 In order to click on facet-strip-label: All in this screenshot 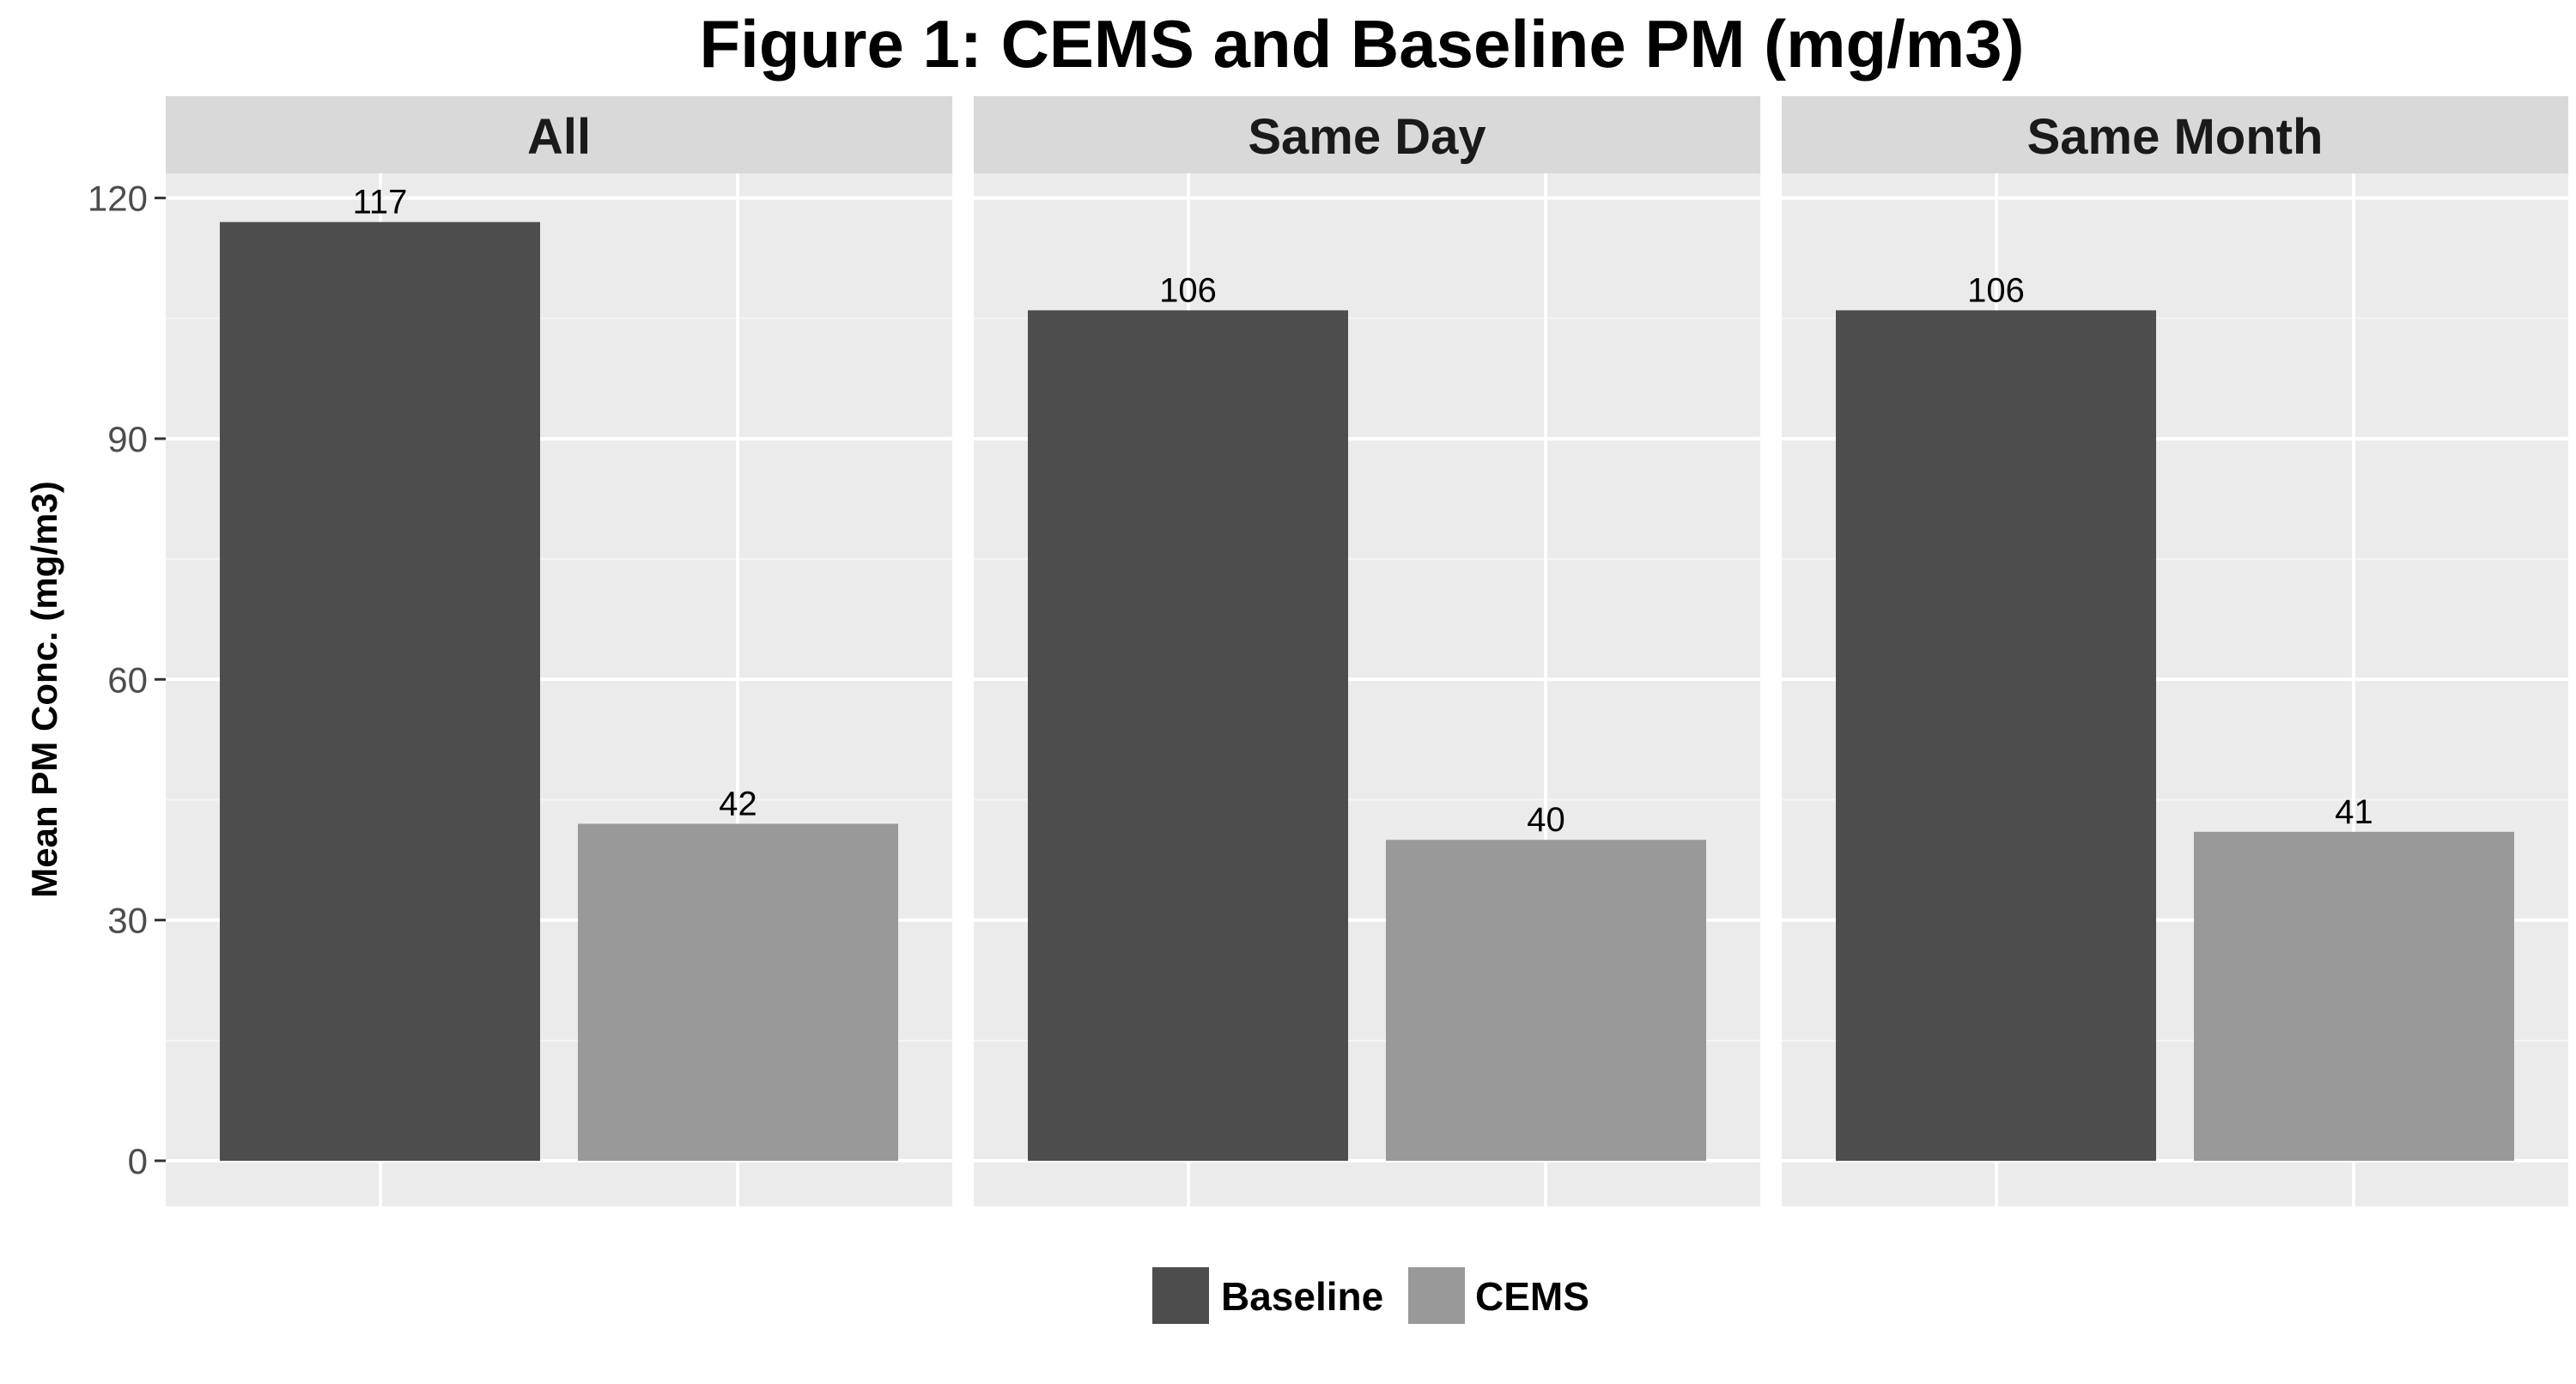, I will do `click(559, 137)`.